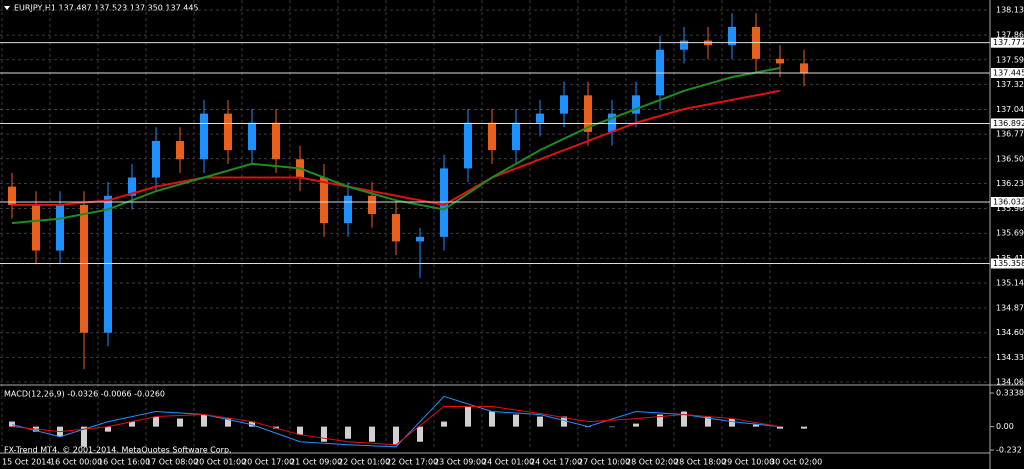 This screenshot has width=1024, height=469. Describe the element at coordinates (1010, 393) in the screenshot. I see `y-tick-label: 0.3338` at that location.